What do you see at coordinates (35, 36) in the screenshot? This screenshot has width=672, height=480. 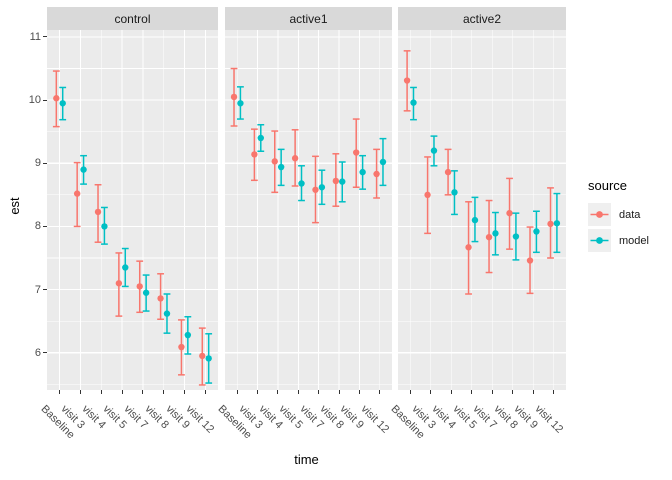 I see `y-axis-tick-label: 11` at bounding box center [35, 36].